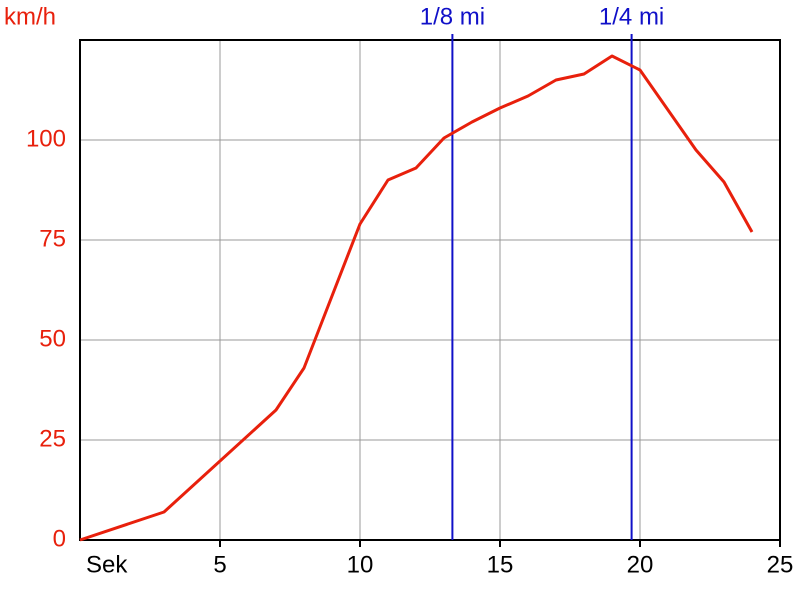  I want to click on y-tick-label: 25, so click(52, 438).